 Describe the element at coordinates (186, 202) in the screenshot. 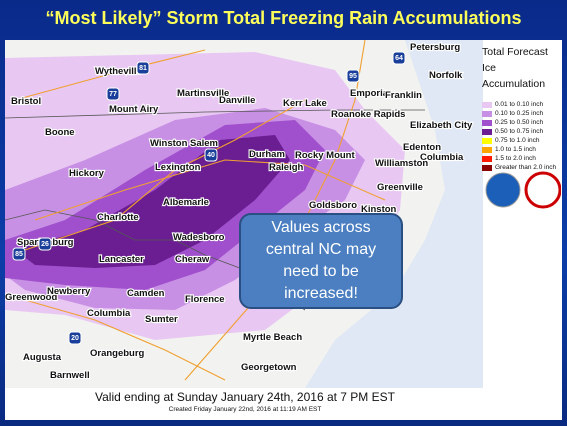

I see `city-label: Albemarle` at that location.